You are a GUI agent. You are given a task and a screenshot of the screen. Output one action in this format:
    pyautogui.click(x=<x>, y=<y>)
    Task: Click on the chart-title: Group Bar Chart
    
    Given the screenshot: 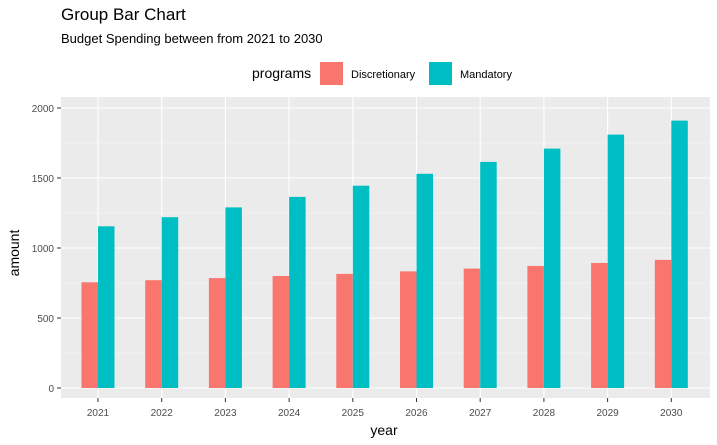 What is the action you would take?
    pyautogui.click(x=123, y=14)
    